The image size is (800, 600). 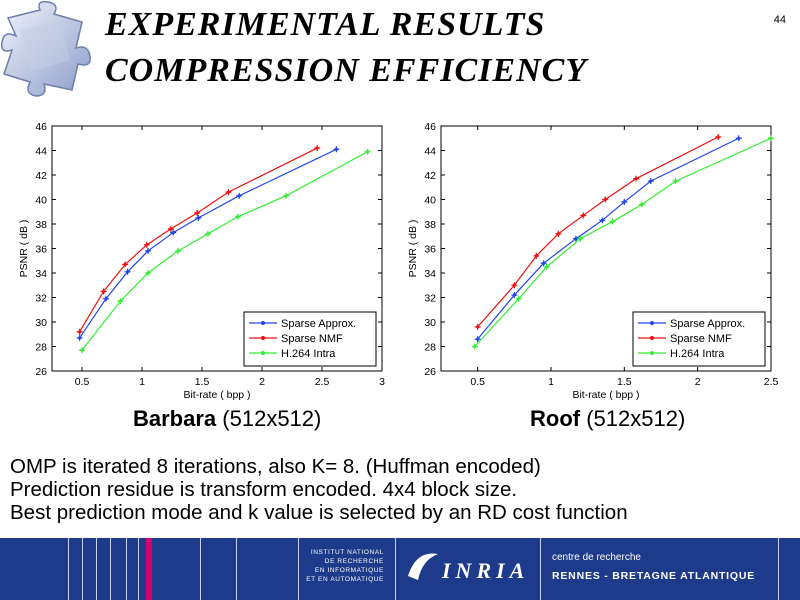 I want to click on caption-barbara: Barbara (512x512), so click(x=227, y=419).